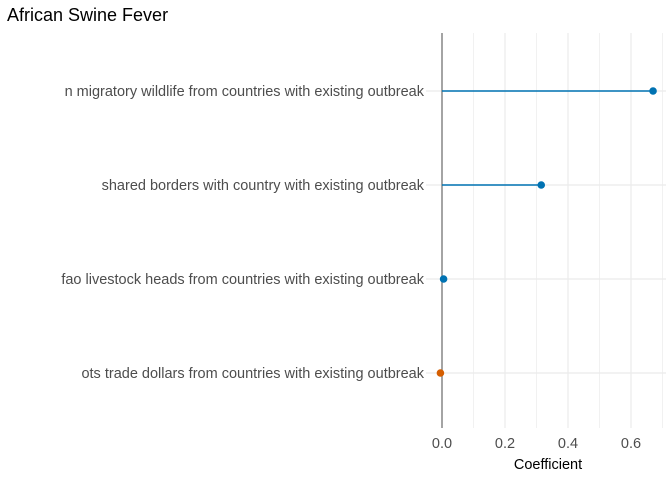 This screenshot has width=672, height=480. Describe the element at coordinates (631, 444) in the screenshot. I see `x-tick-label: 0.6` at that location.